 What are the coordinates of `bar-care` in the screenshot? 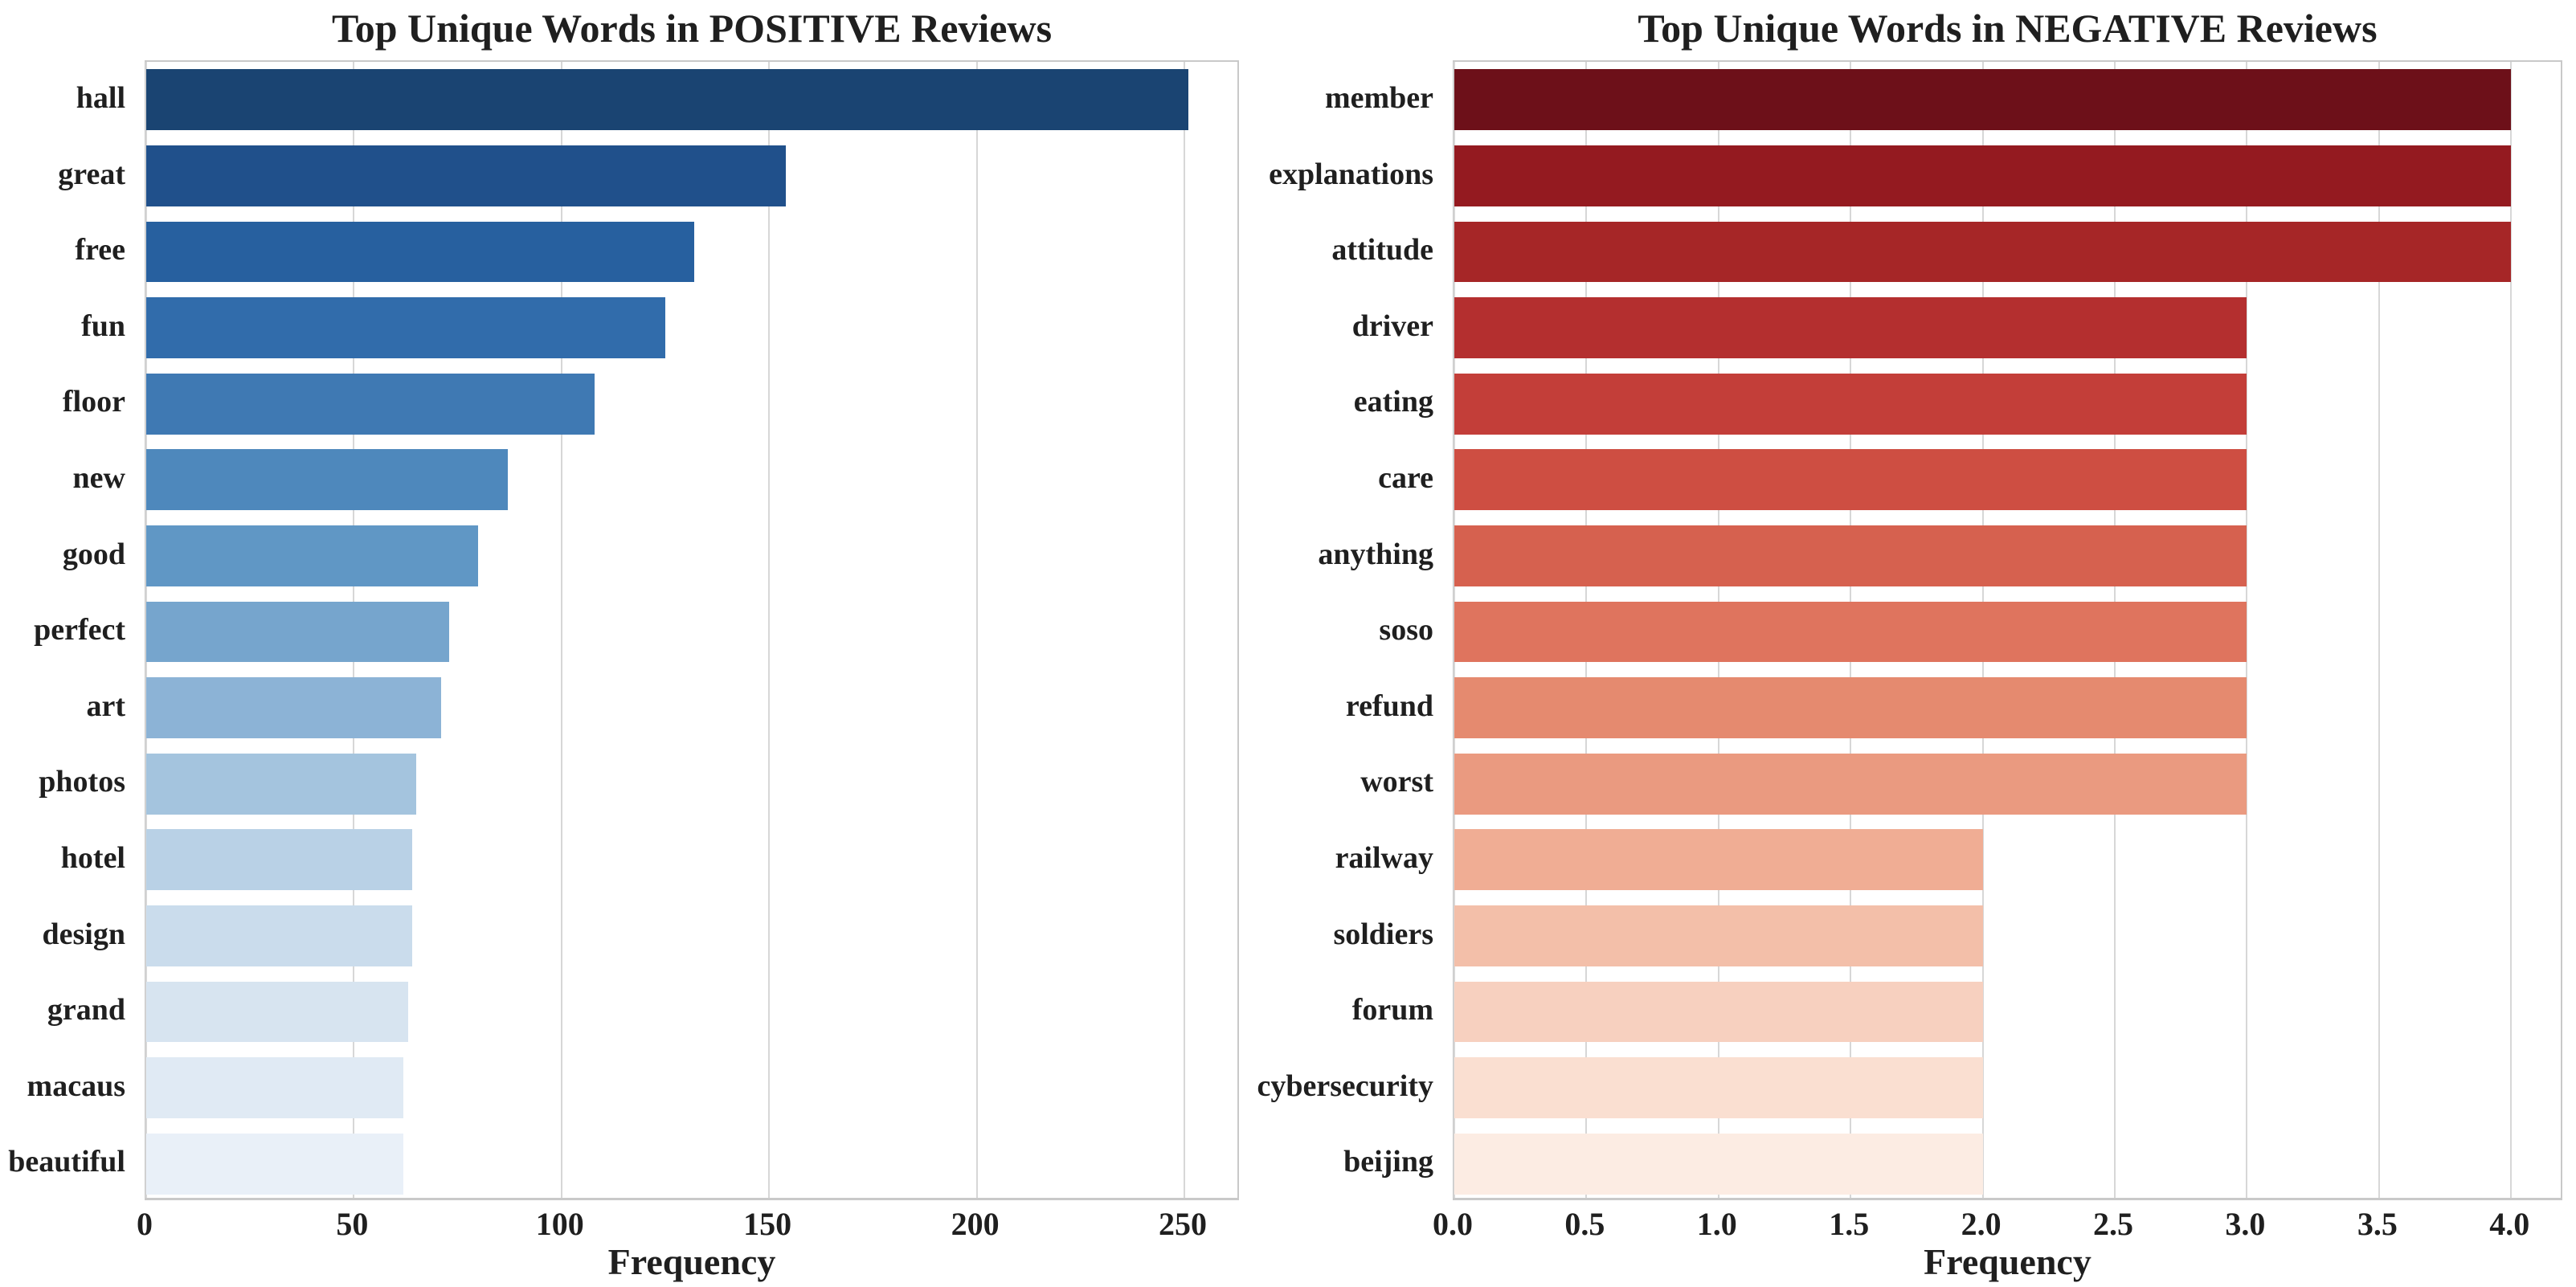 It's located at (1851, 480).